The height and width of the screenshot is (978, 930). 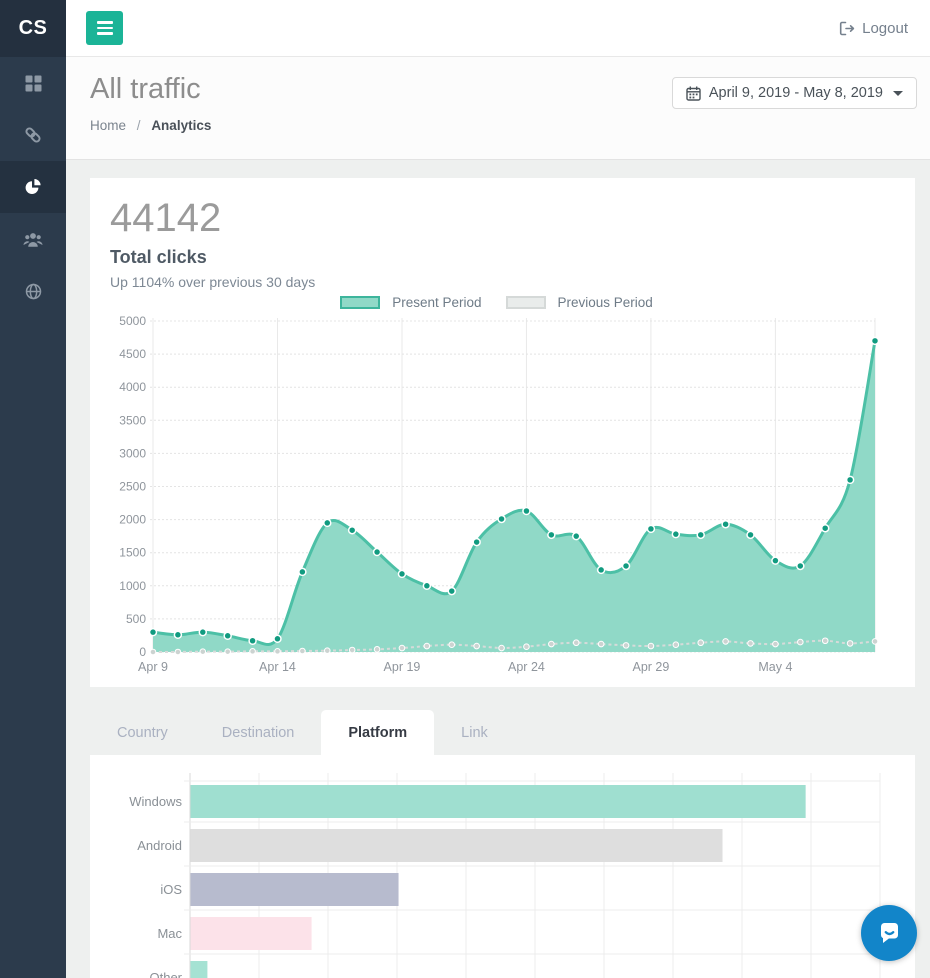 I want to click on globe-icon, so click(x=33, y=291).